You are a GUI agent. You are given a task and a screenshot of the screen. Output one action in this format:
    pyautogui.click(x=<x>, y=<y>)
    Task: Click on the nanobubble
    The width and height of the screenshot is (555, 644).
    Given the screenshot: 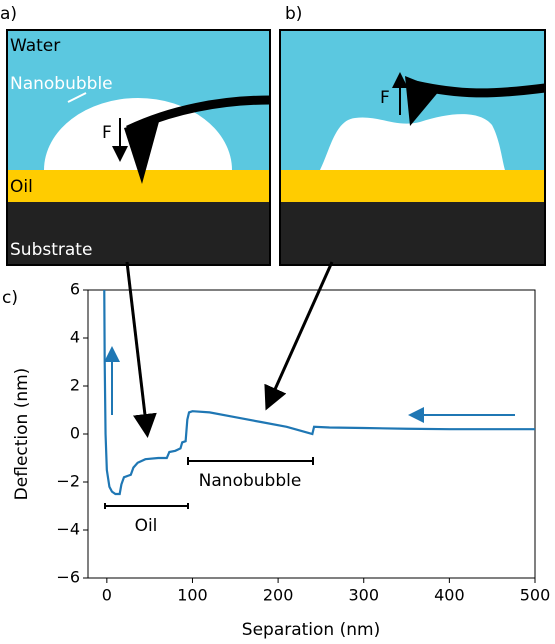 What is the action you would take?
    pyautogui.click(x=412, y=142)
    